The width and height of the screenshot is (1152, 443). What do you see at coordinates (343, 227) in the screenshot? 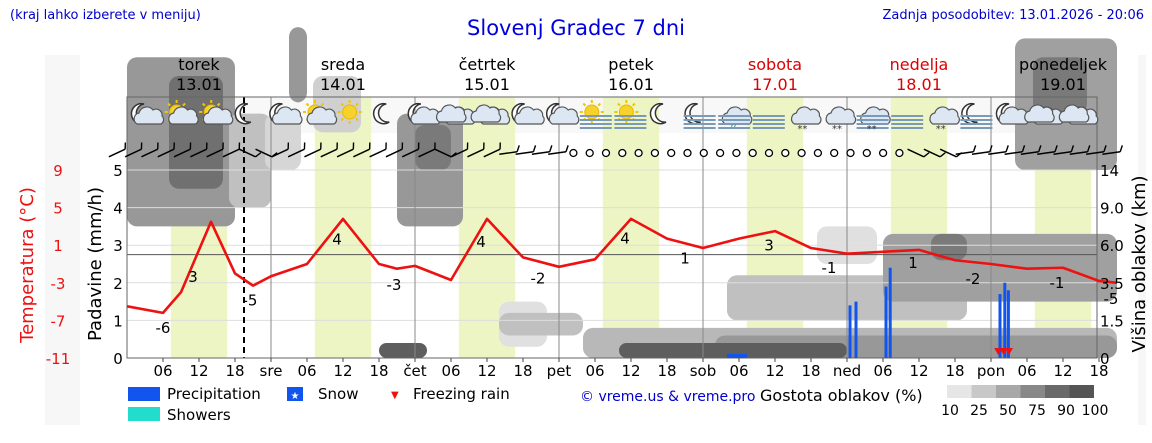
I see `daylight-band` at bounding box center [343, 227].